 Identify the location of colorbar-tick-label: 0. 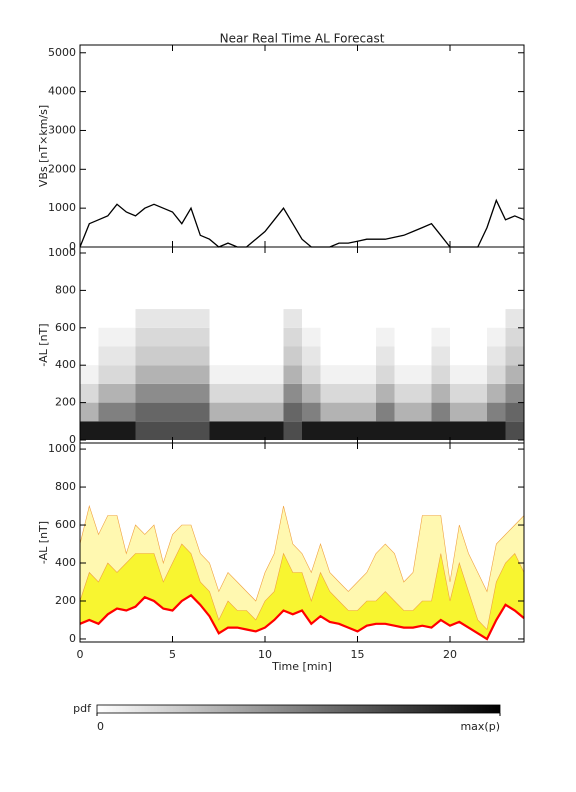
(100, 726).